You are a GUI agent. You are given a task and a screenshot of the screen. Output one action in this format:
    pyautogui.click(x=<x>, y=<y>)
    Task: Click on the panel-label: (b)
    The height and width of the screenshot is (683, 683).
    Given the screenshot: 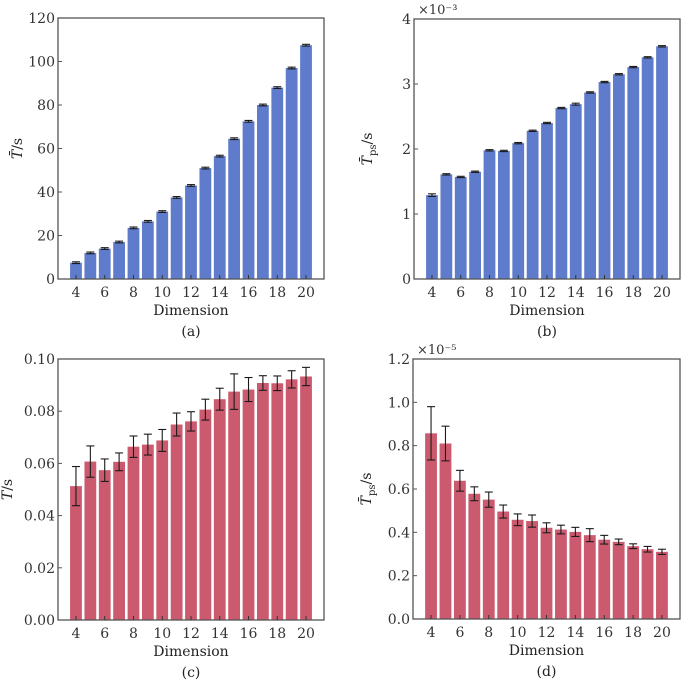 What is the action you would take?
    pyautogui.click(x=547, y=332)
    